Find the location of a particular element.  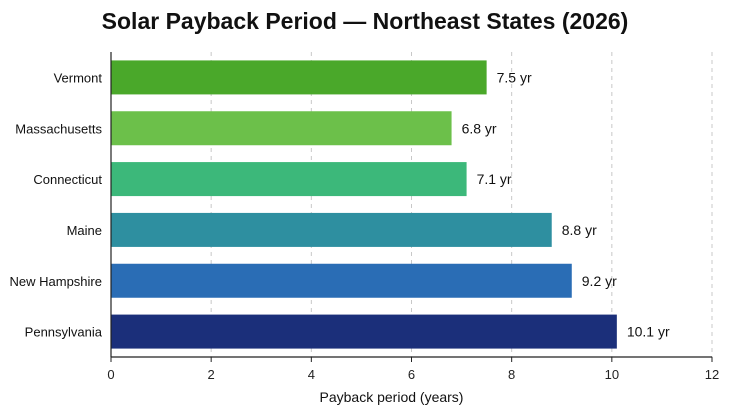

x-axis-title: Payback period (years) is located at coordinates (392, 397).